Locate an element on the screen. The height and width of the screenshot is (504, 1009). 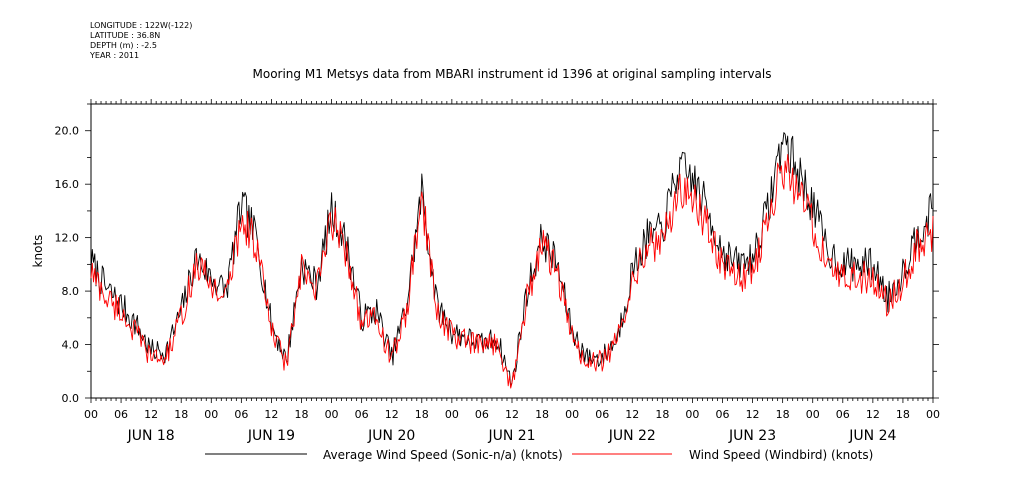
x-day-label: JUN 22 is located at coordinates (632, 436).